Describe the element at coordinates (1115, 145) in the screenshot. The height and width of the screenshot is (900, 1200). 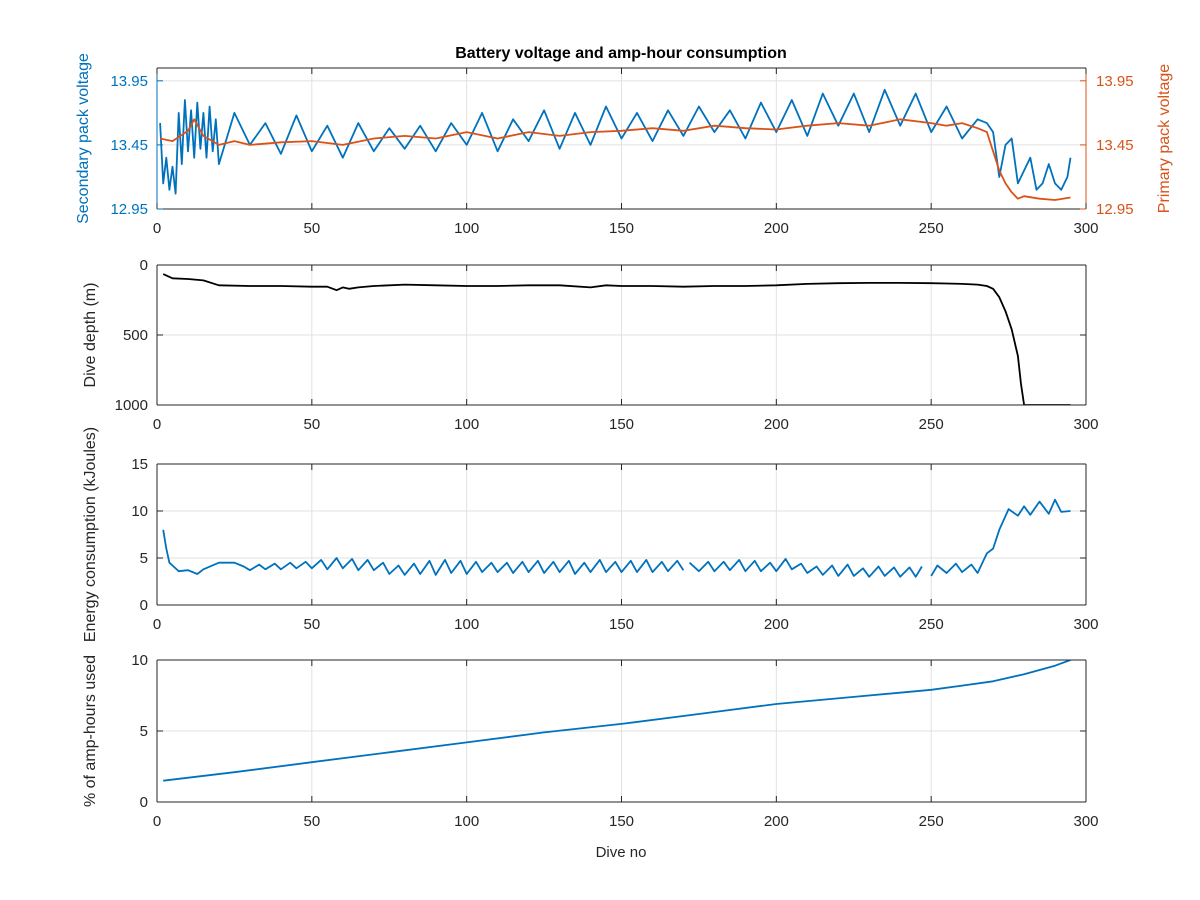
I see `y-right-tick-label: 13.45` at that location.